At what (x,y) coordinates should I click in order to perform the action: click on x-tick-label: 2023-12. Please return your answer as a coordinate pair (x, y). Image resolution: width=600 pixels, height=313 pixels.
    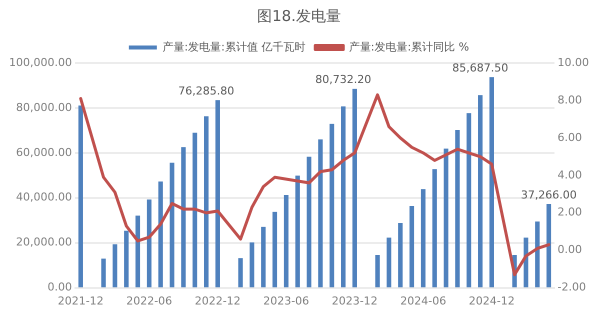
    Looking at the image, I should click on (355, 301).